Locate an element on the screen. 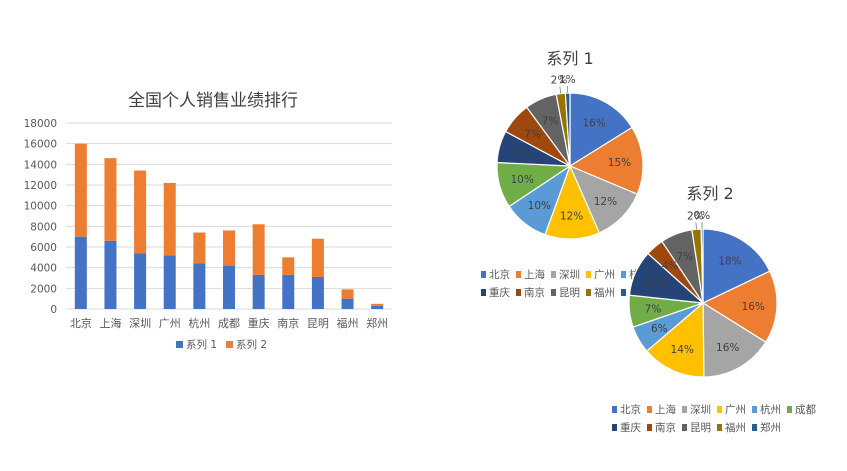 The height and width of the screenshot is (471, 847). leader-line is located at coordinates (696, 226).